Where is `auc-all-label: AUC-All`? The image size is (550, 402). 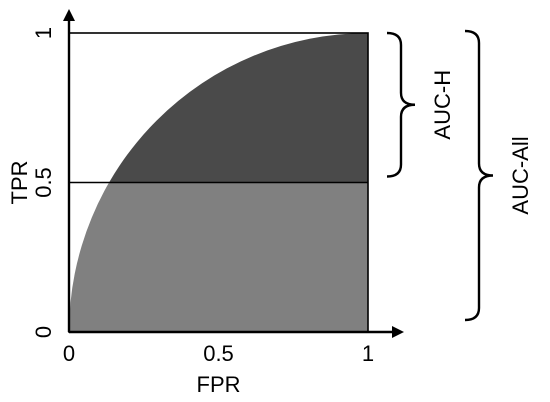 auc-all-label: AUC-All is located at coordinates (520, 175).